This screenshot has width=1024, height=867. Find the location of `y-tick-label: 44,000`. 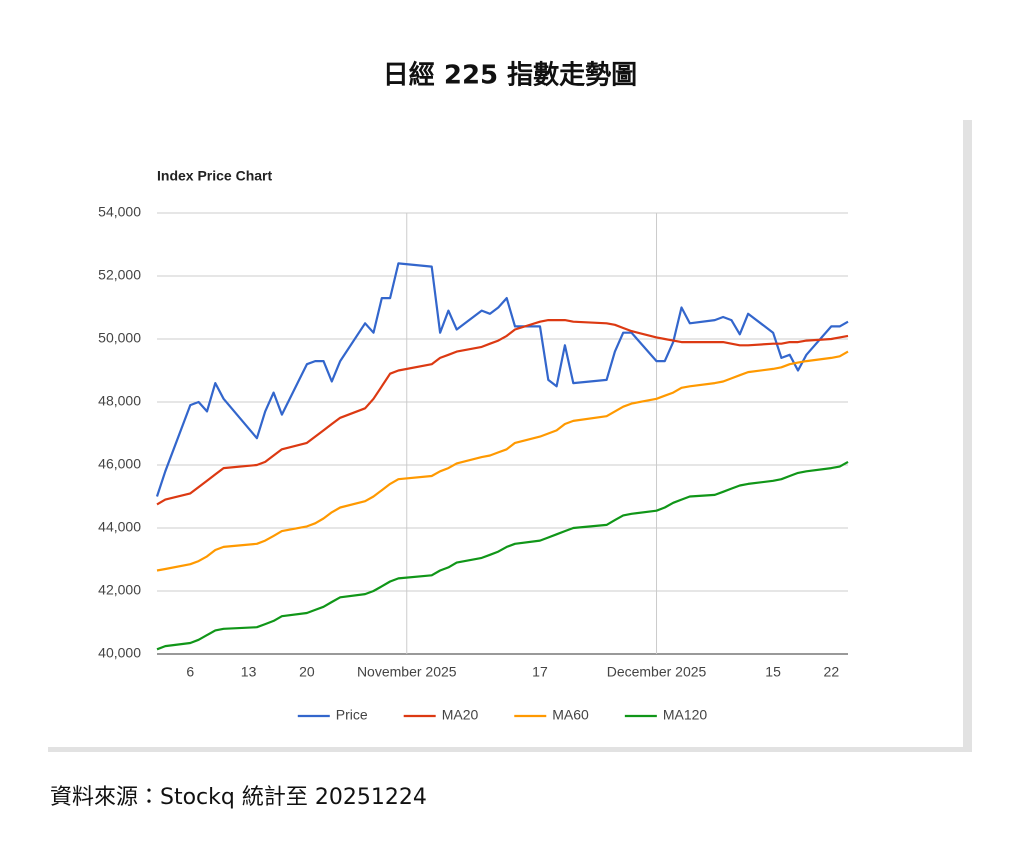

y-tick-label: 44,000 is located at coordinates (119, 527).